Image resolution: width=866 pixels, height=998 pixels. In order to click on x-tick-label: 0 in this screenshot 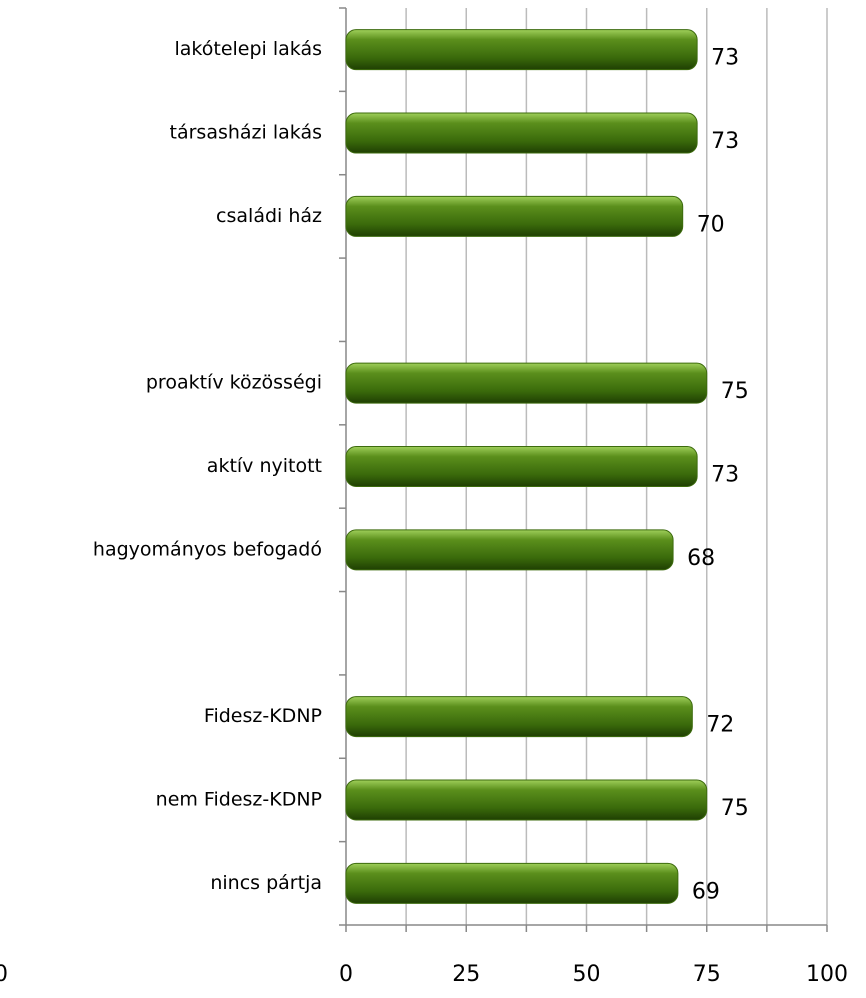, I will do `click(346, 974)`.